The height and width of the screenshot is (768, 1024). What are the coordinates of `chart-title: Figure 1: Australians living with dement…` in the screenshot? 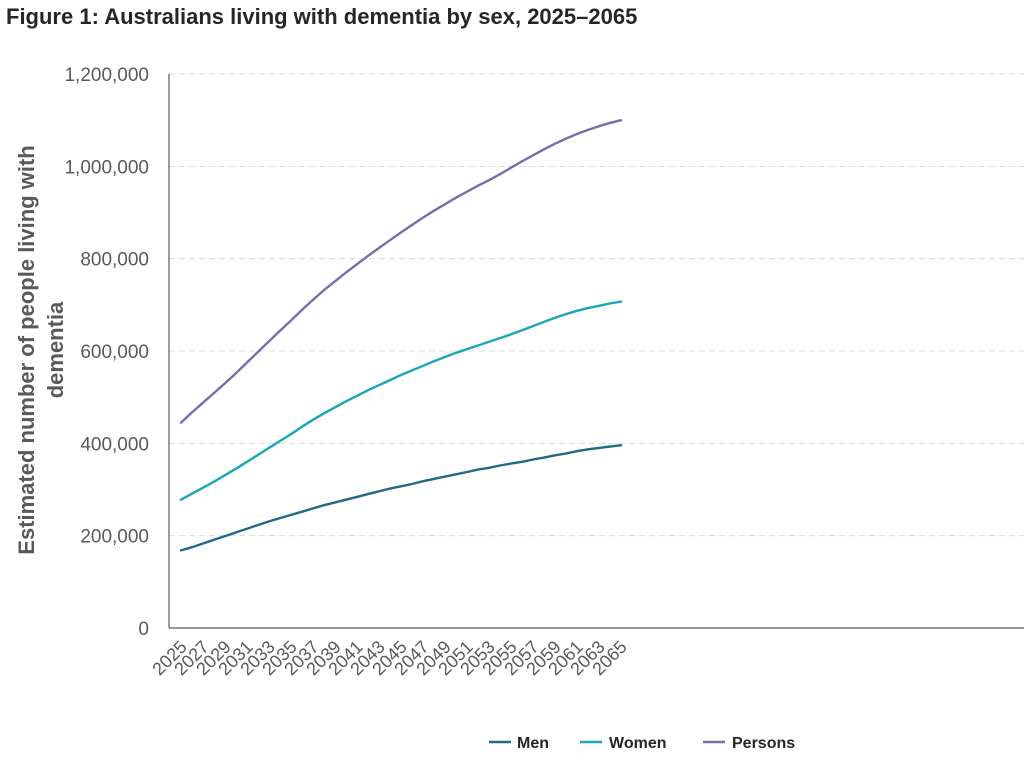 It's located at (322, 16).